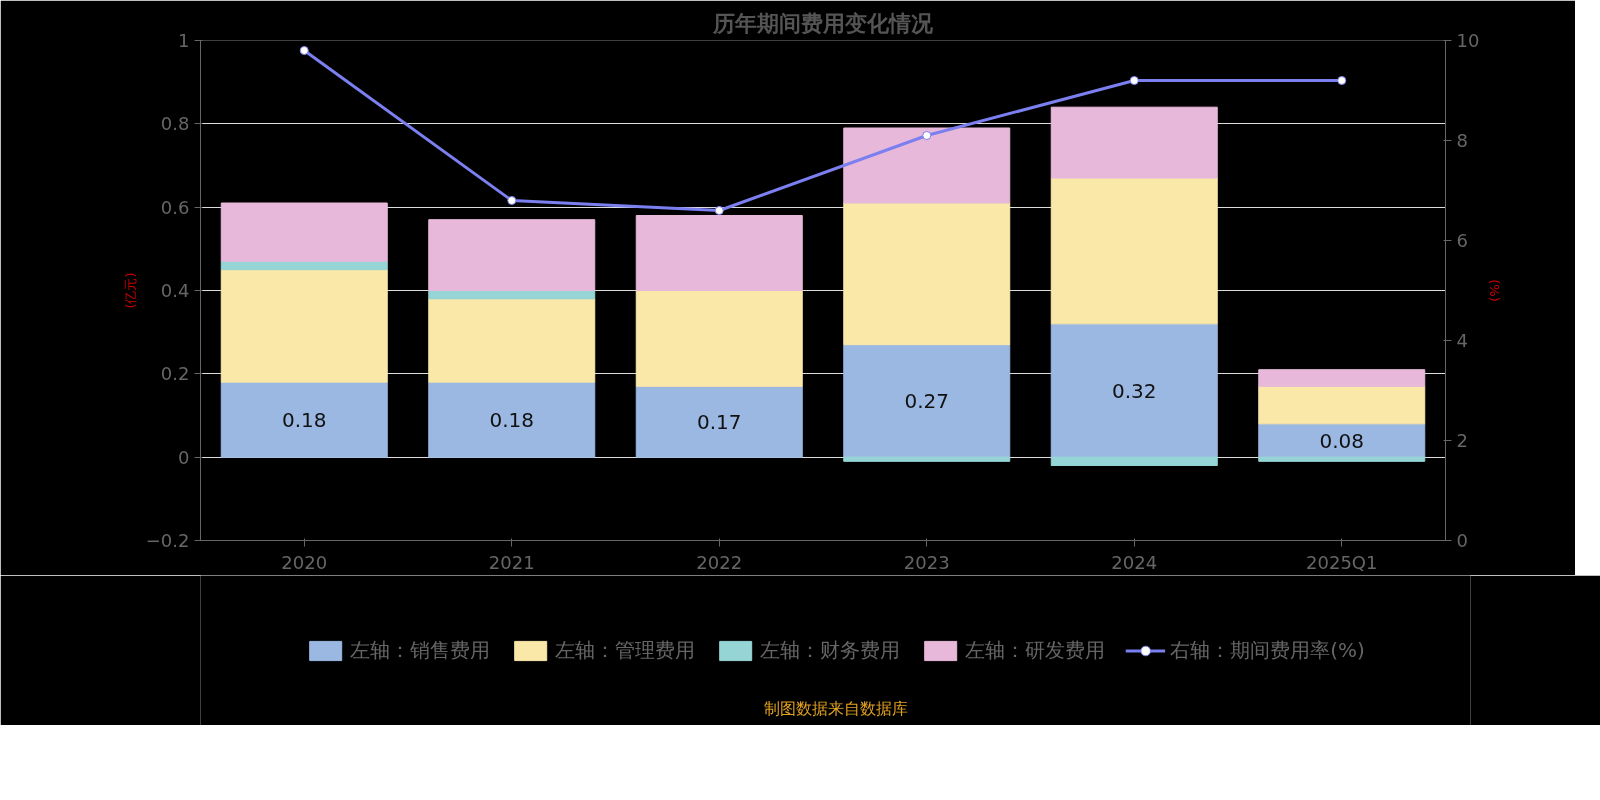 The height and width of the screenshot is (800, 1600). What do you see at coordinates (304, 562) in the screenshot?
I see `x-tick-label: 2020` at bounding box center [304, 562].